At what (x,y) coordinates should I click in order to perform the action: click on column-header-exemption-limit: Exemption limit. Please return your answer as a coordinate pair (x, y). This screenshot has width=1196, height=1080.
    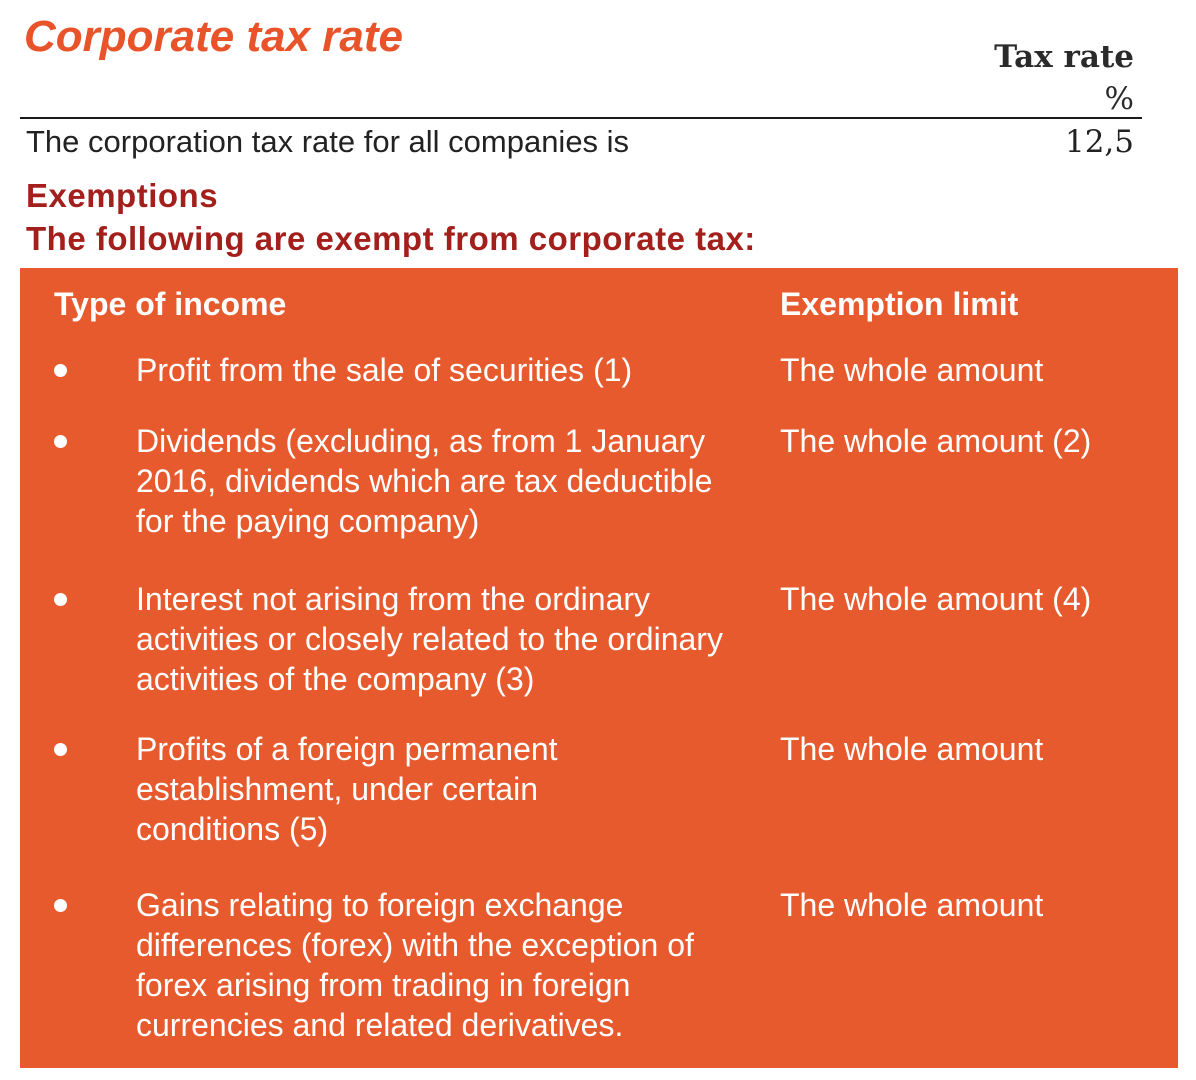
    Looking at the image, I should click on (899, 304).